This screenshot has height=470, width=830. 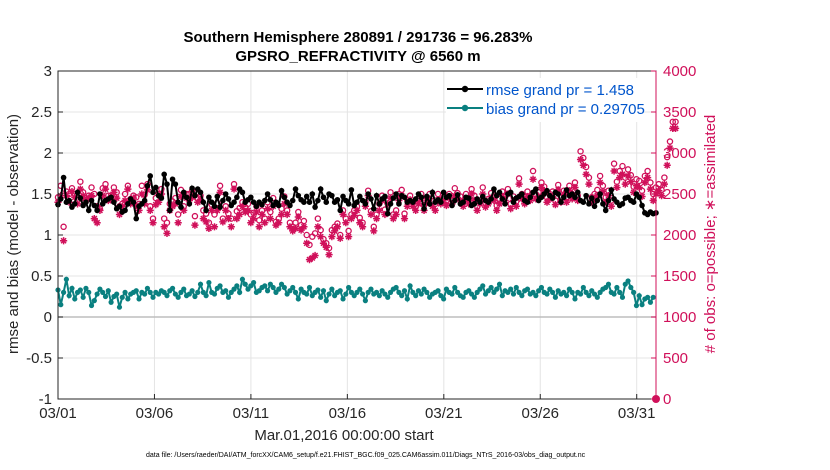 I want to click on legend-rmse-symbol, so click(x=465, y=89).